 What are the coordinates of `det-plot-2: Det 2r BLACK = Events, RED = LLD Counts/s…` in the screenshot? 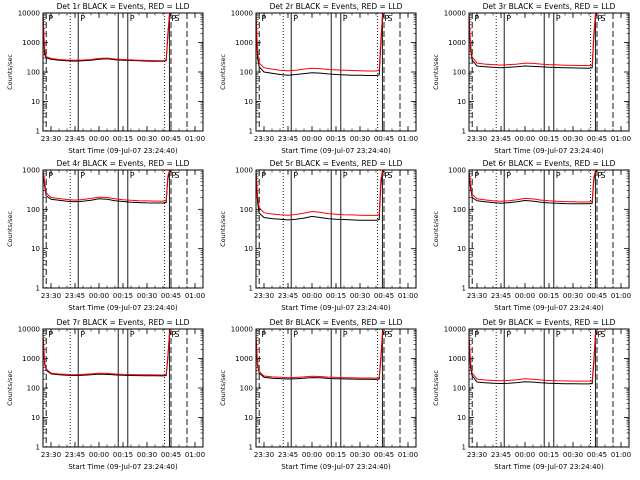 It's located at (318, 78).